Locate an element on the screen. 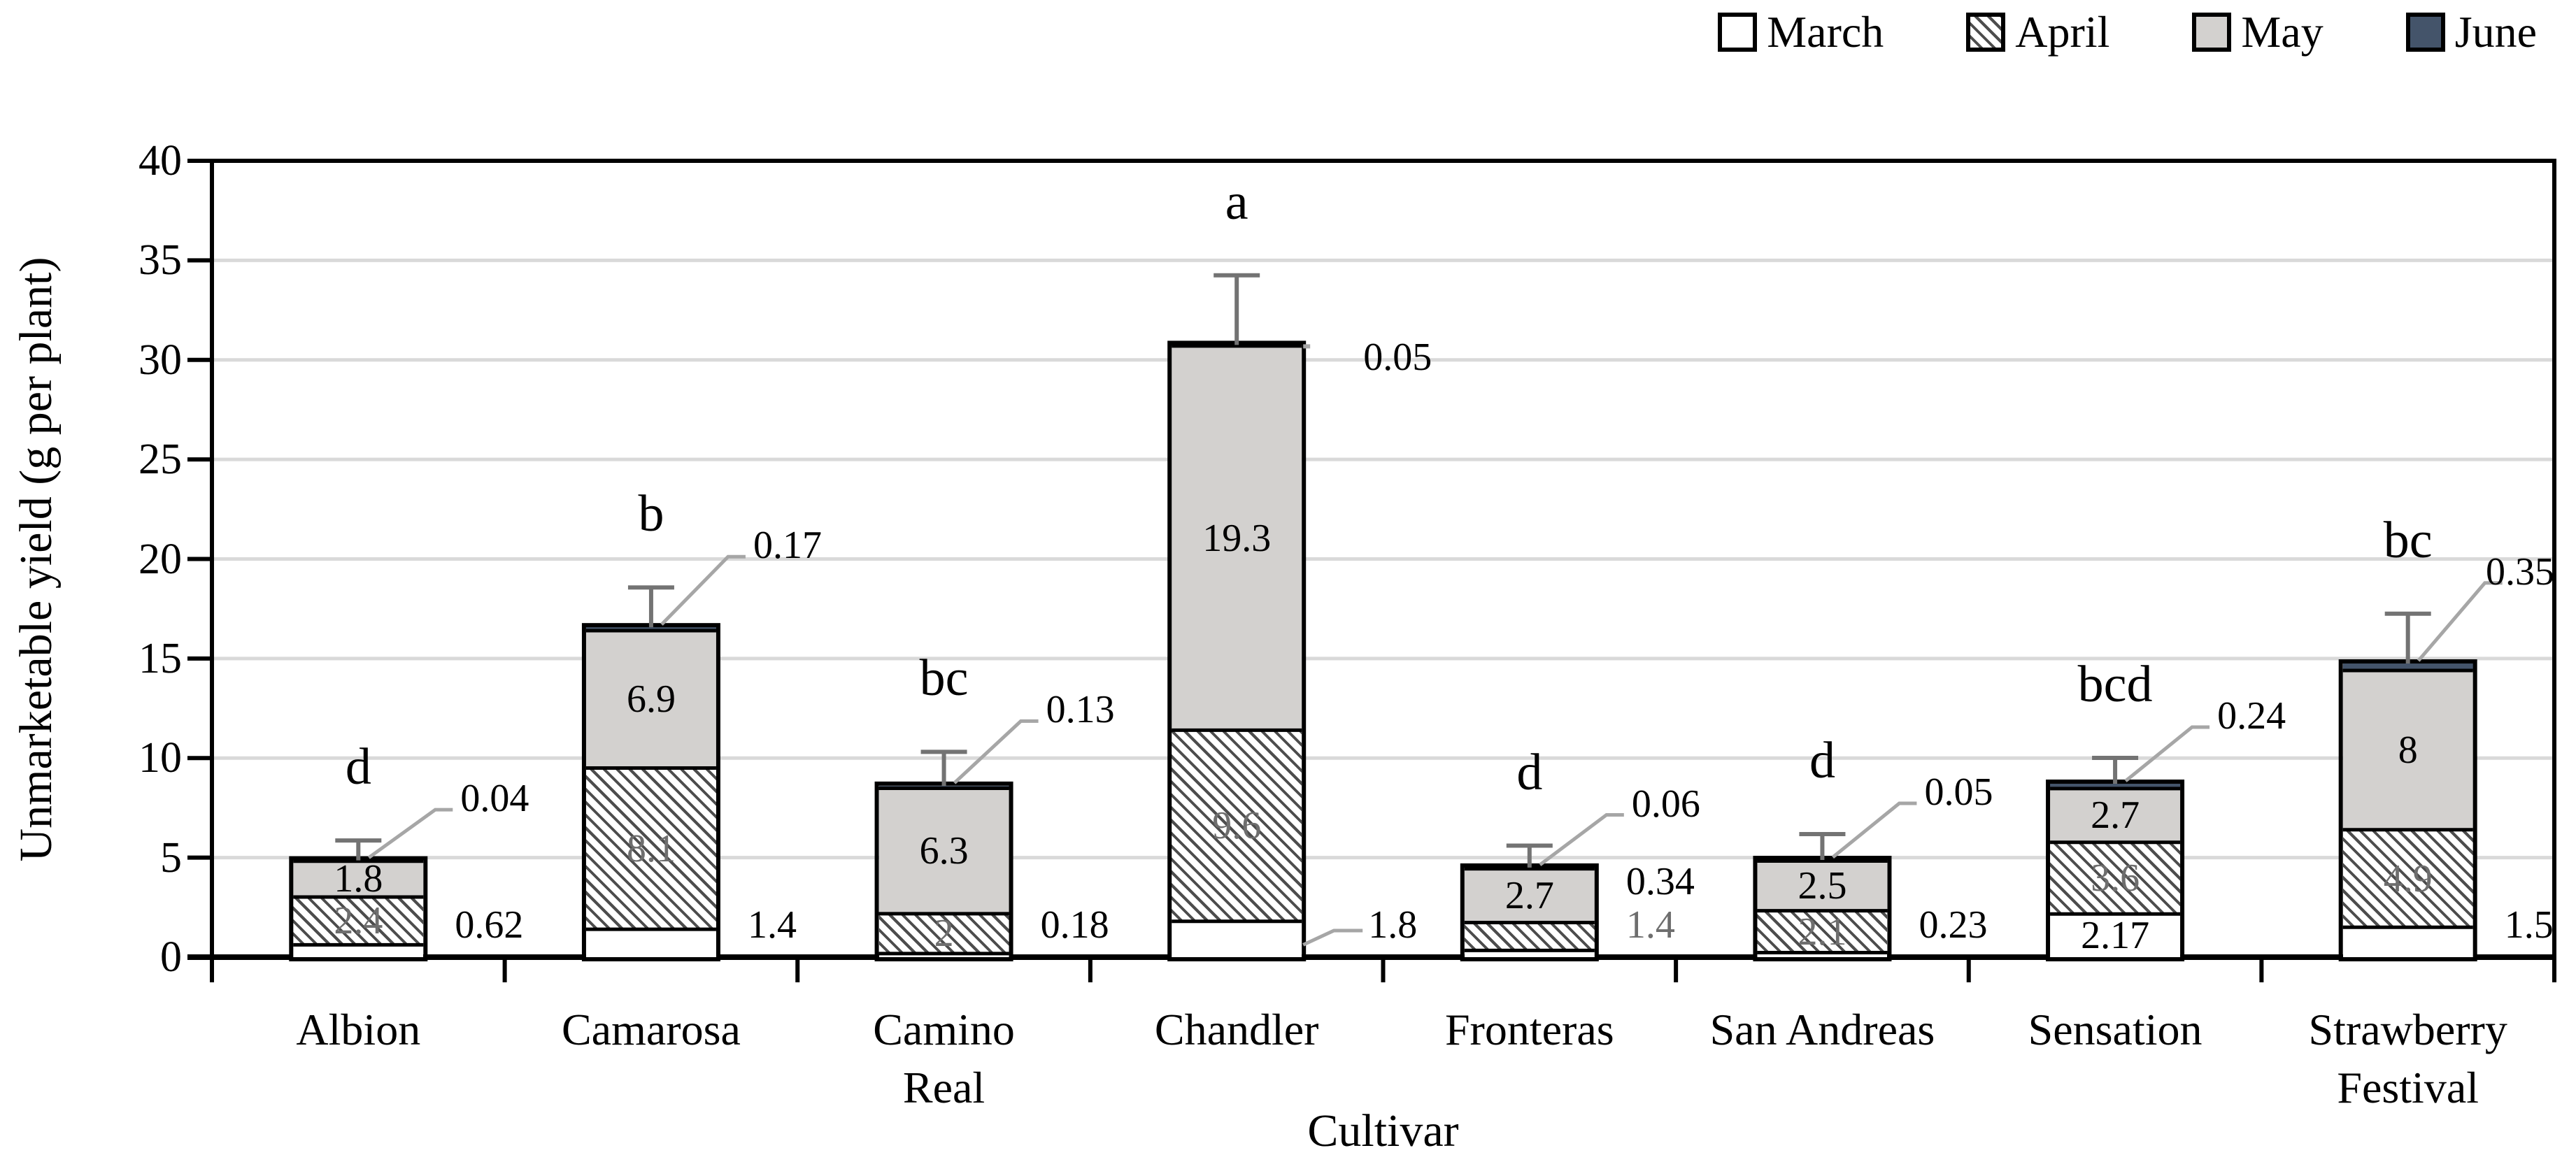 This screenshot has width=2576, height=1169. bar-segment-march-san-andreas is located at coordinates (1822, 954).